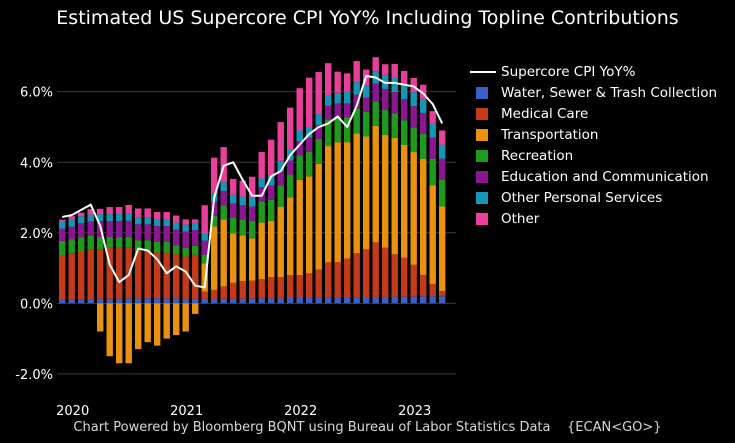 The image size is (735, 443). What do you see at coordinates (36, 163) in the screenshot?
I see `y-tick-label: 4.0%` at bounding box center [36, 163].